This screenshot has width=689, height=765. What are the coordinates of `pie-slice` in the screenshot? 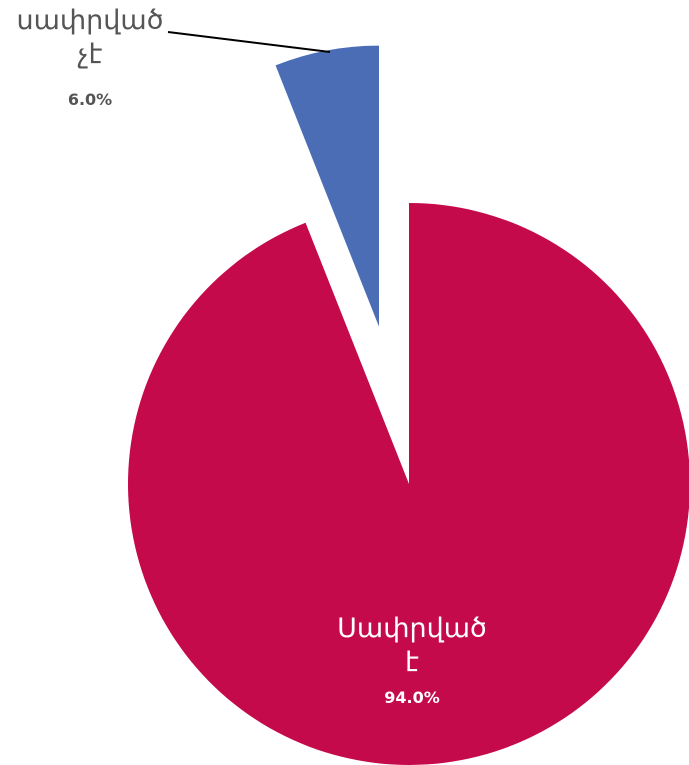 It's located at (327, 186).